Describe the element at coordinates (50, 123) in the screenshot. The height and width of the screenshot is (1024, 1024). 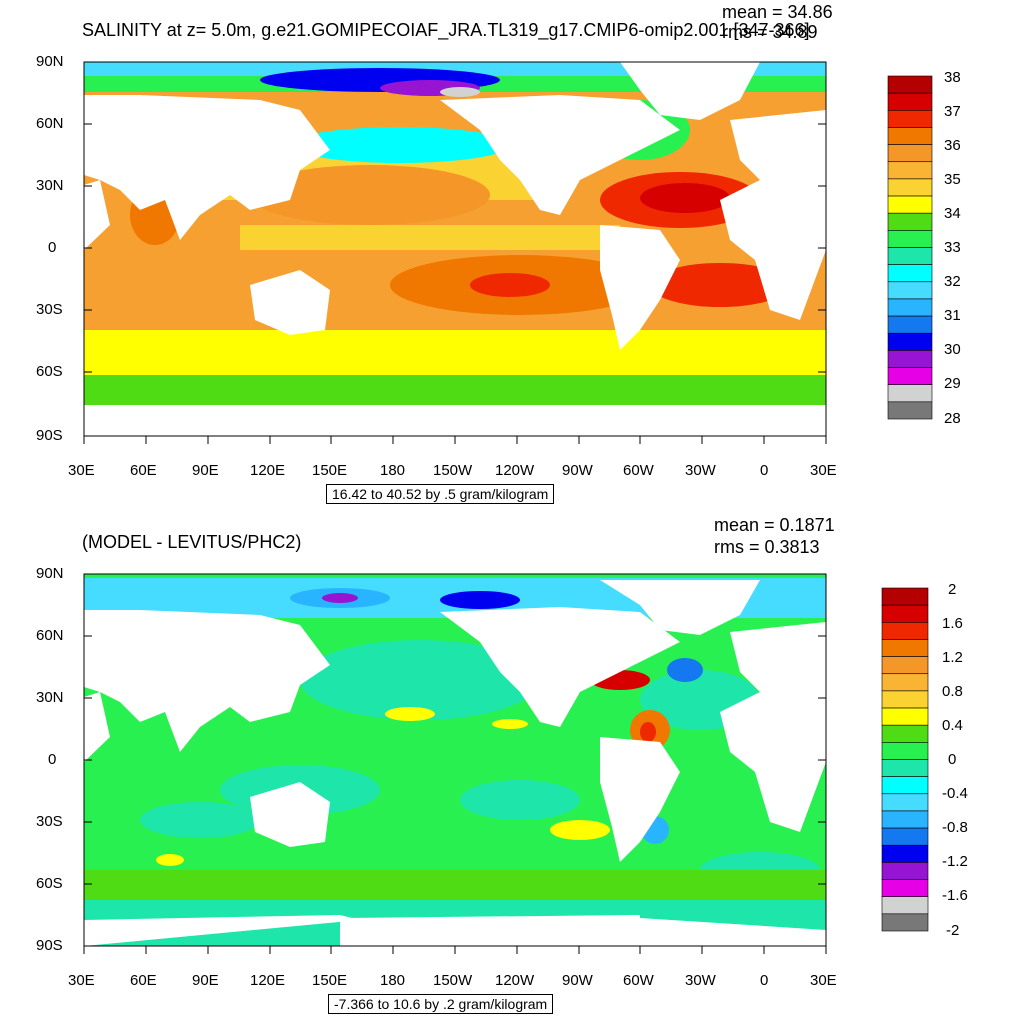
I see `panel1-ytick-60n: 60N` at that location.